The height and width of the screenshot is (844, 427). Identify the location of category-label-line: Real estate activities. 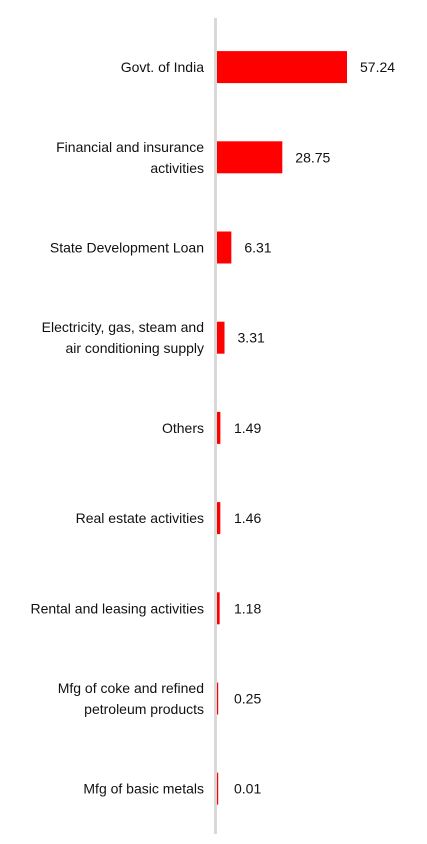
(140, 518).